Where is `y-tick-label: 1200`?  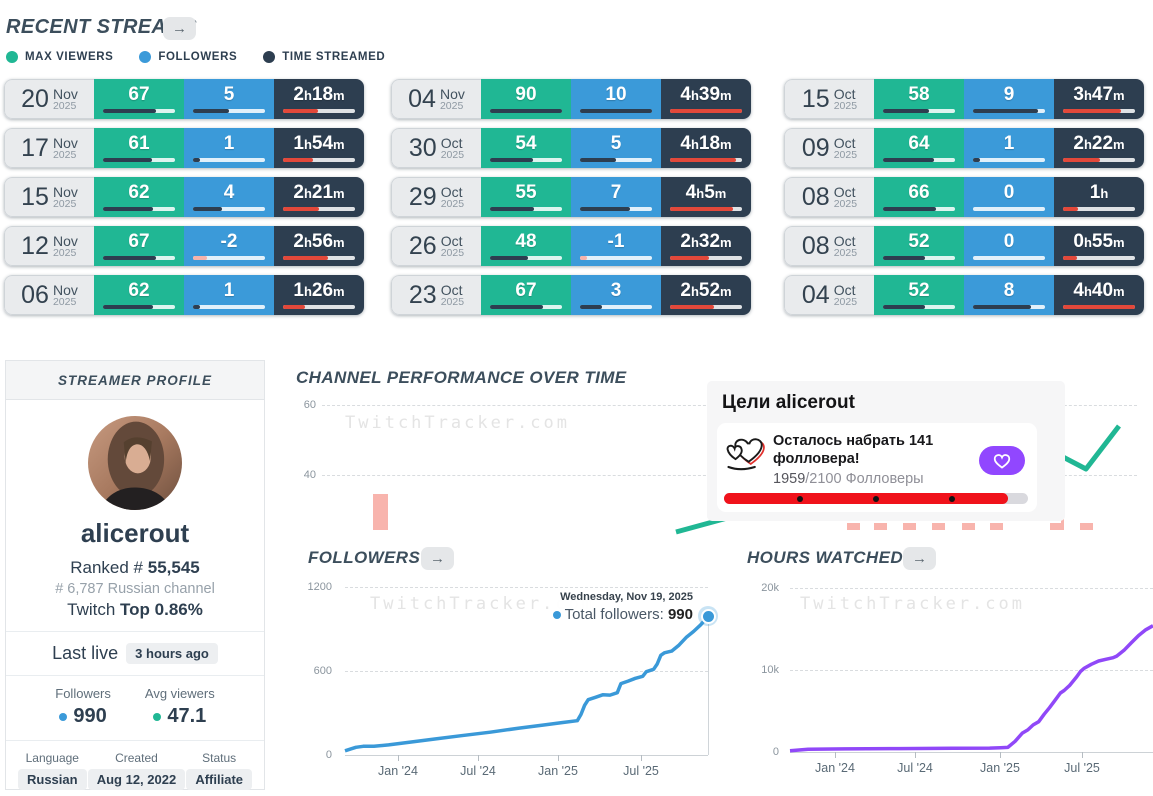 y-tick-label: 1200 is located at coordinates (319, 587).